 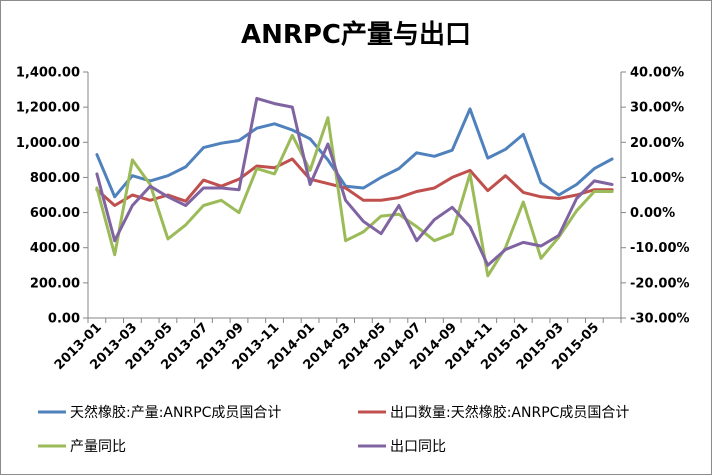 I want to click on y-right-tick-label: 40.00%, so click(x=657, y=73).